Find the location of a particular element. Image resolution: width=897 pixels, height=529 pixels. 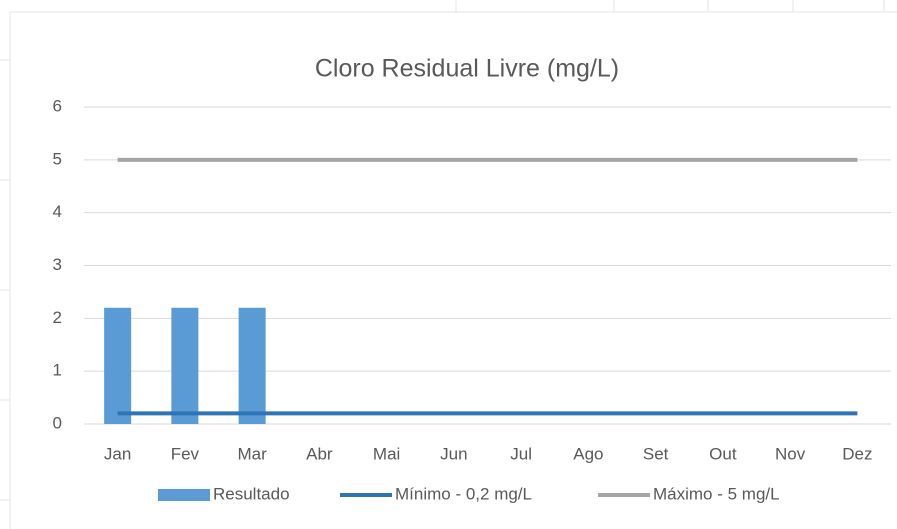

x-tick-label: Ago is located at coordinates (588, 453).